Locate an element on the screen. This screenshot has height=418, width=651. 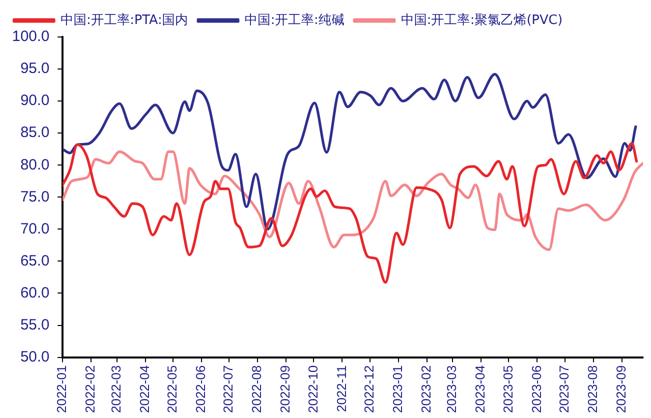
x-tick-label: 2022-06 is located at coordinates (200, 389).